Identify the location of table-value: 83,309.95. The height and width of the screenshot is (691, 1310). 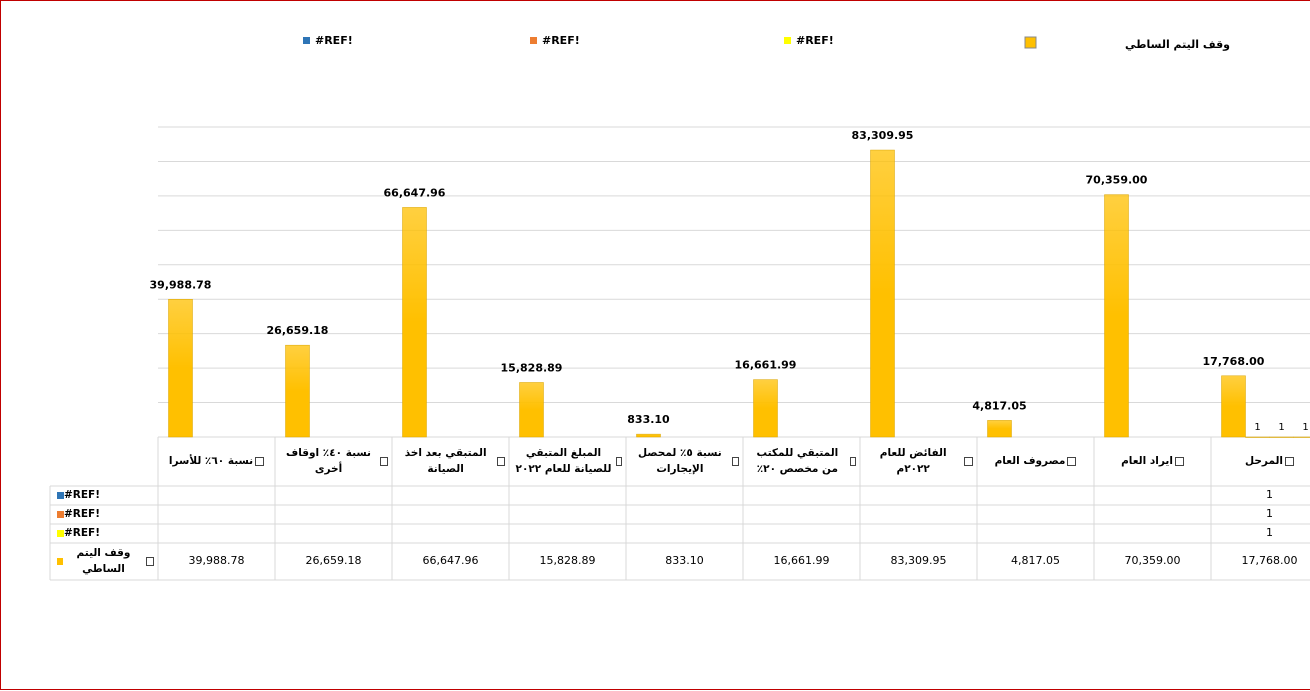
(918, 561).